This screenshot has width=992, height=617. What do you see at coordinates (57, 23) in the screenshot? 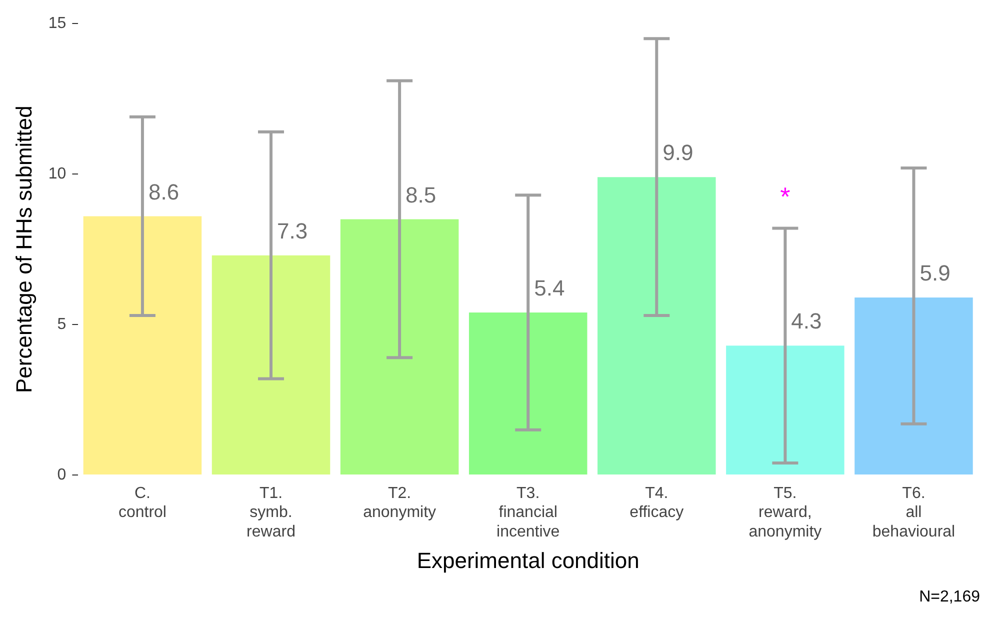
I see `y-tick-label: 15` at bounding box center [57, 23].